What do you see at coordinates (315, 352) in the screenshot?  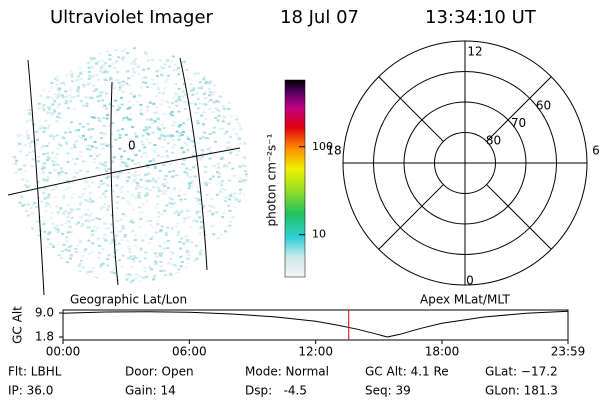 I see `x-tick-label: 12:00` at bounding box center [315, 352].